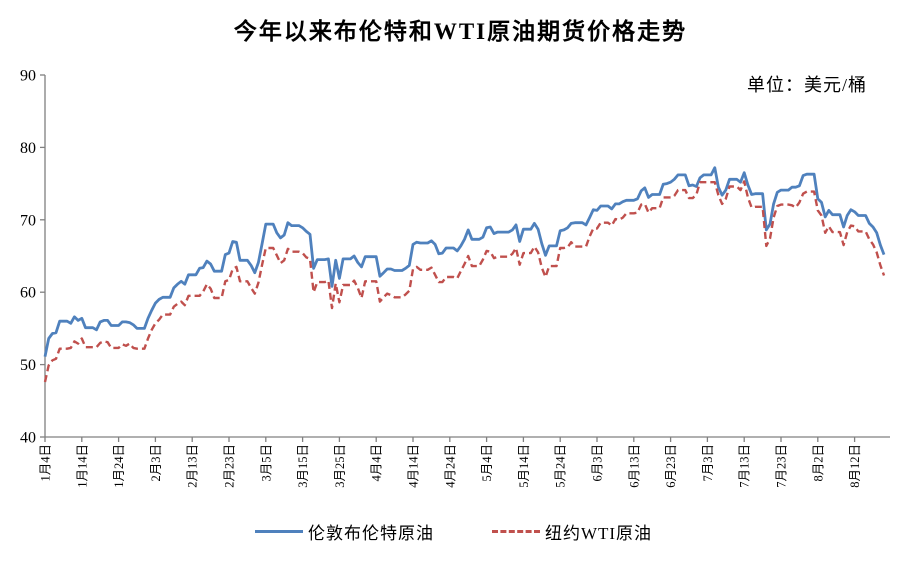 This screenshot has height=567, width=907. What do you see at coordinates (460, 31) in the screenshot?
I see `chart-title: 今年以来布伦特和WTI原油期货价格走势` at bounding box center [460, 31].